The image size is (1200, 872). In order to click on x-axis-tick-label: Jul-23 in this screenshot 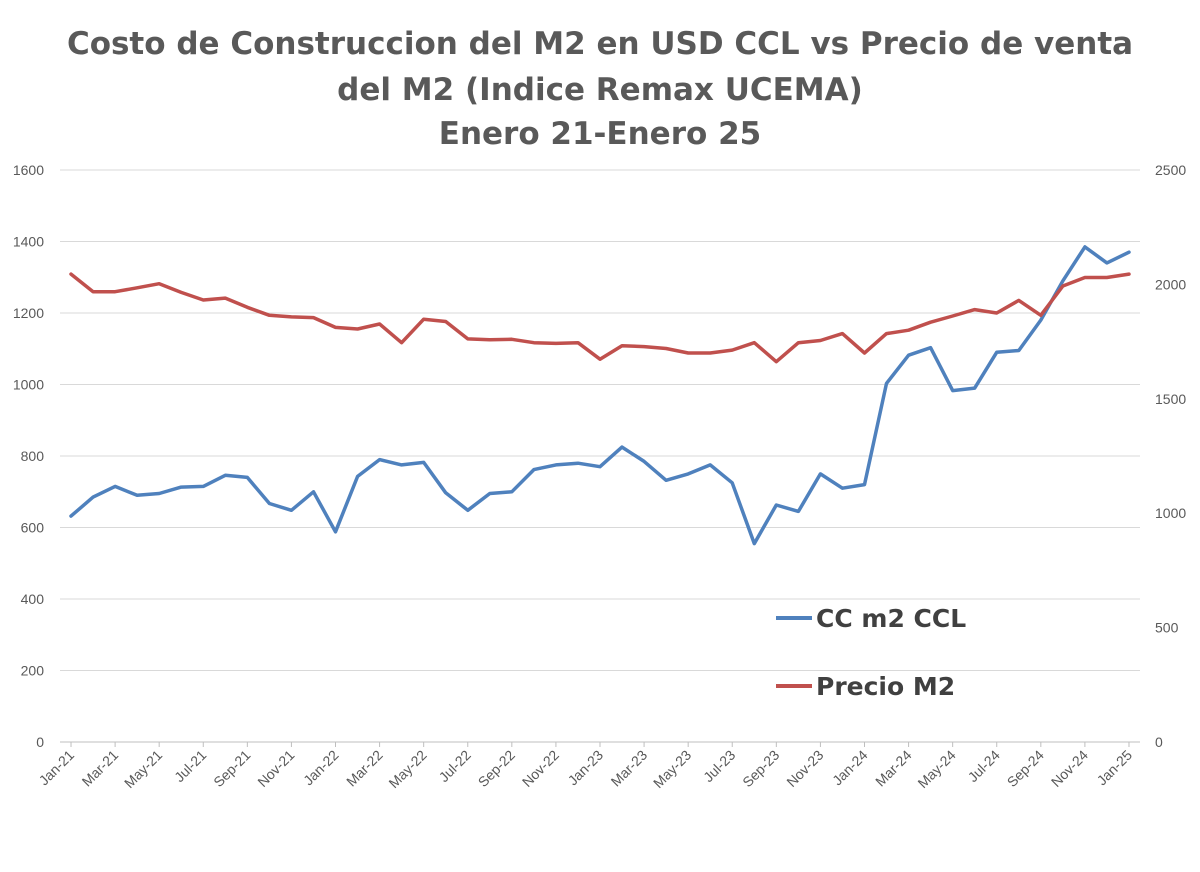, I will do `click(719, 766)`.